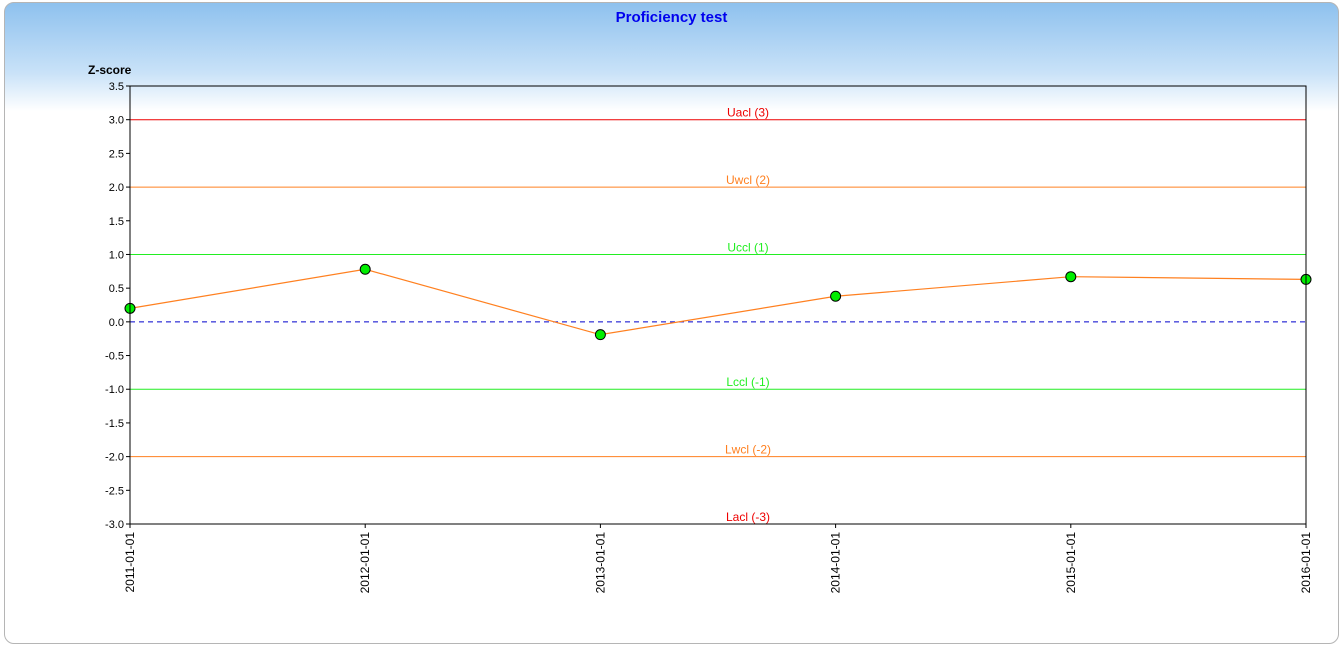 Image resolution: width=1344 pixels, height=649 pixels. I want to click on series-layer, so click(718, 302).